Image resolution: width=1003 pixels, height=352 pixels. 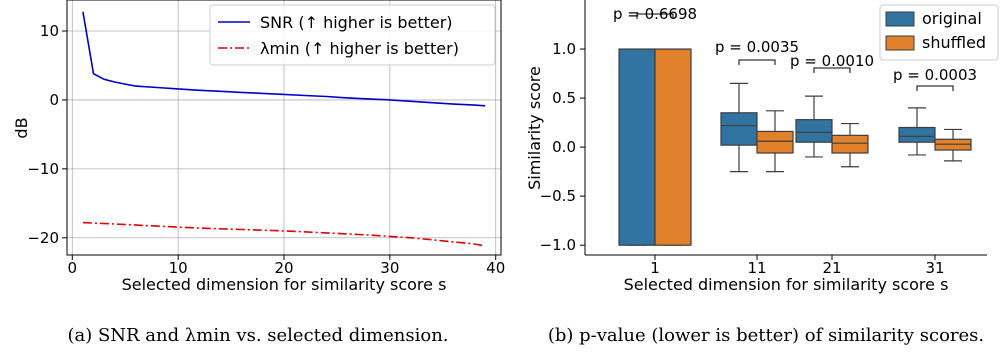 What do you see at coordinates (558, 196) in the screenshot?
I see `y-tick-label: −0.5` at bounding box center [558, 196].